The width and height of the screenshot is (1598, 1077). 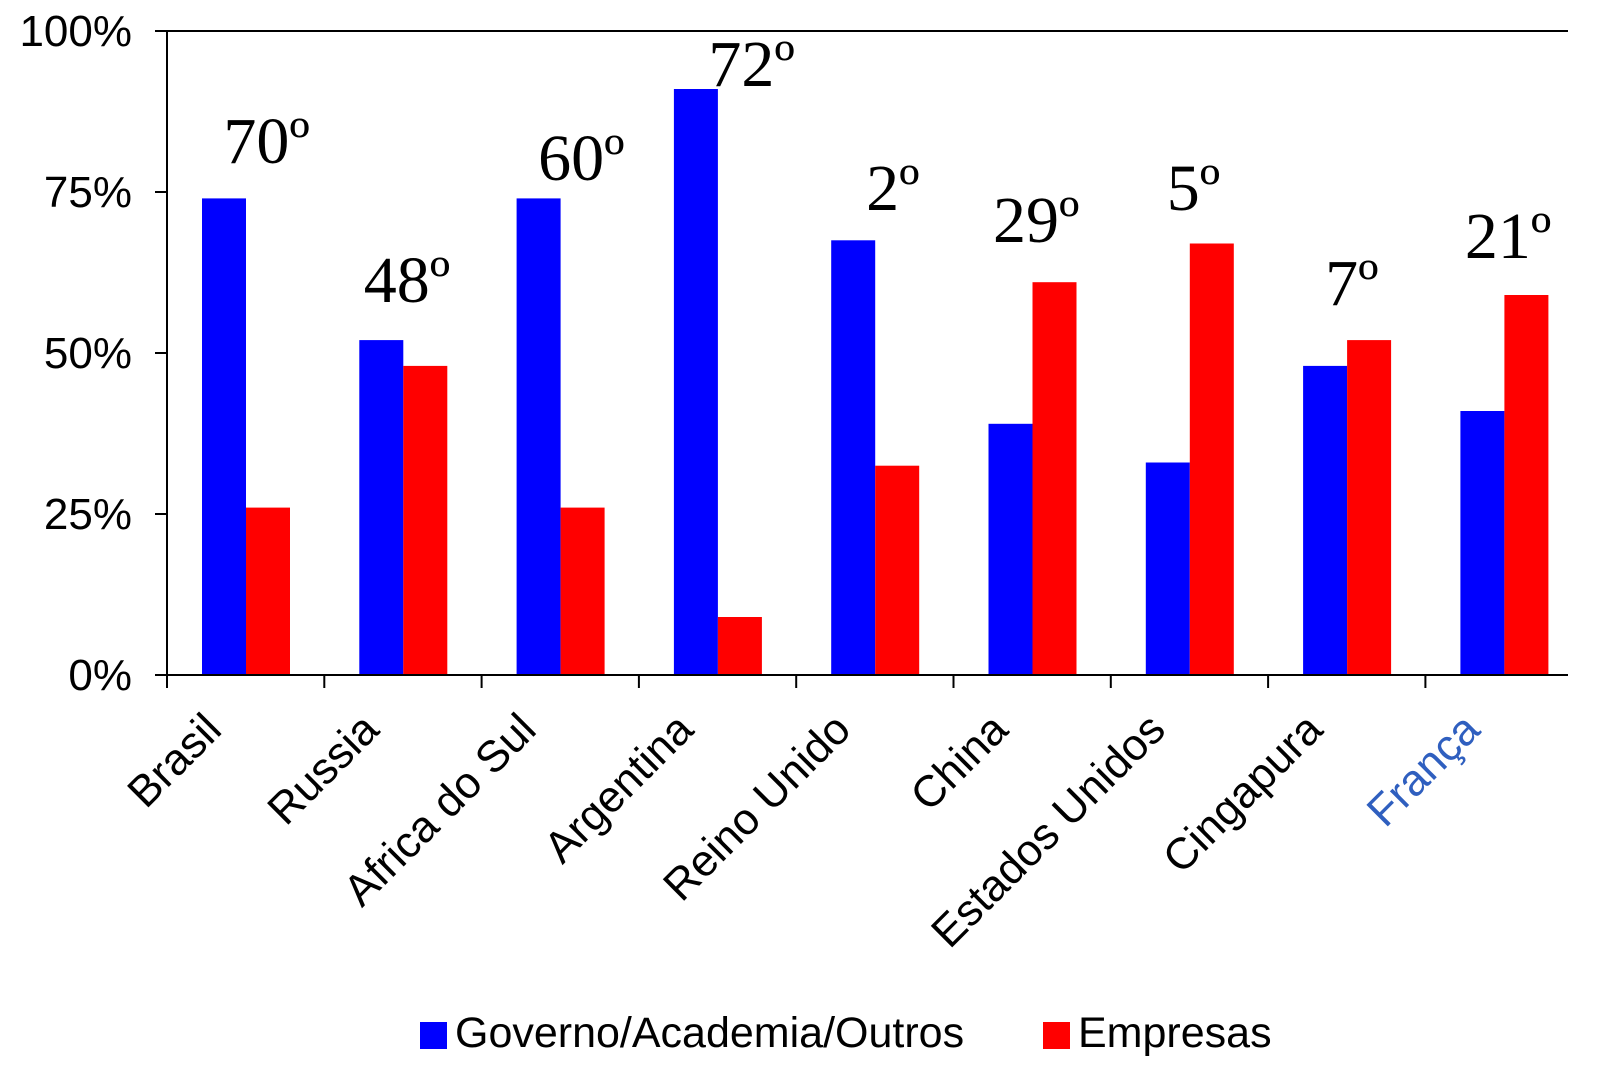 What do you see at coordinates (75, 31) in the screenshot?
I see `y-tick-label: 100%` at bounding box center [75, 31].